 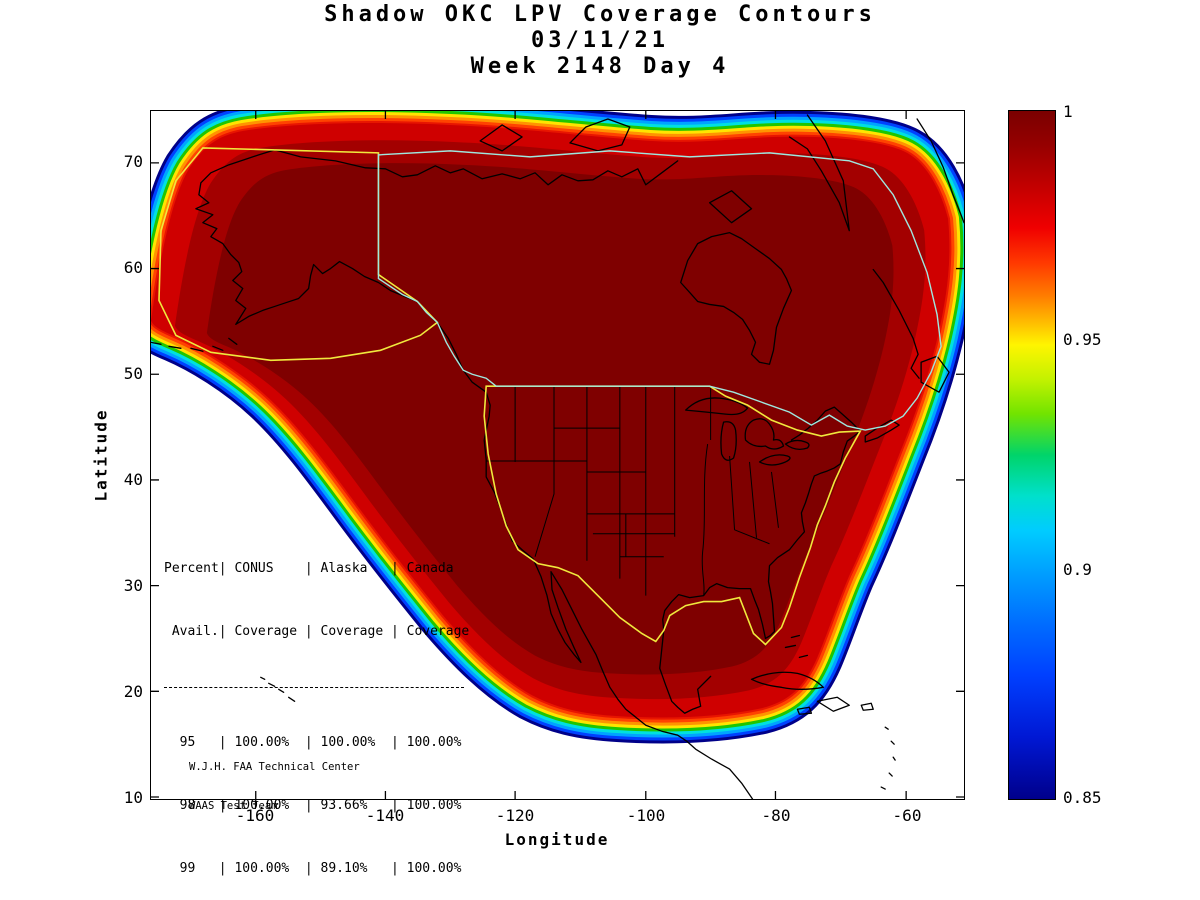 What do you see at coordinates (255, 815) in the screenshot?
I see `x-tick-label: -160` at bounding box center [255, 815].